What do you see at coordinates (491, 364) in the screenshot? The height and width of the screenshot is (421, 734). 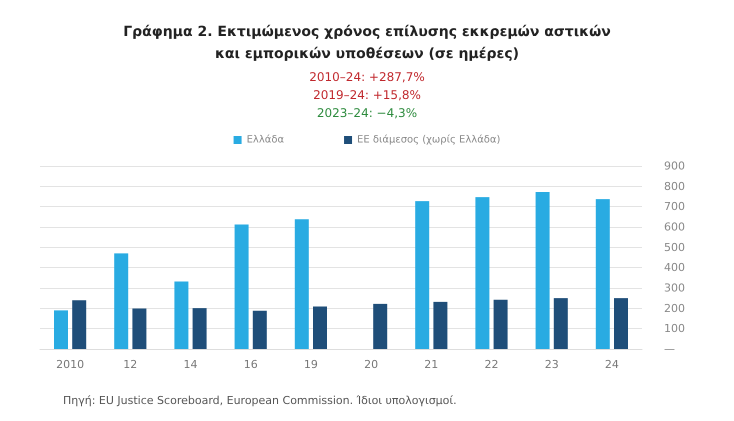 I see `x-tick-label: 22` at bounding box center [491, 364].